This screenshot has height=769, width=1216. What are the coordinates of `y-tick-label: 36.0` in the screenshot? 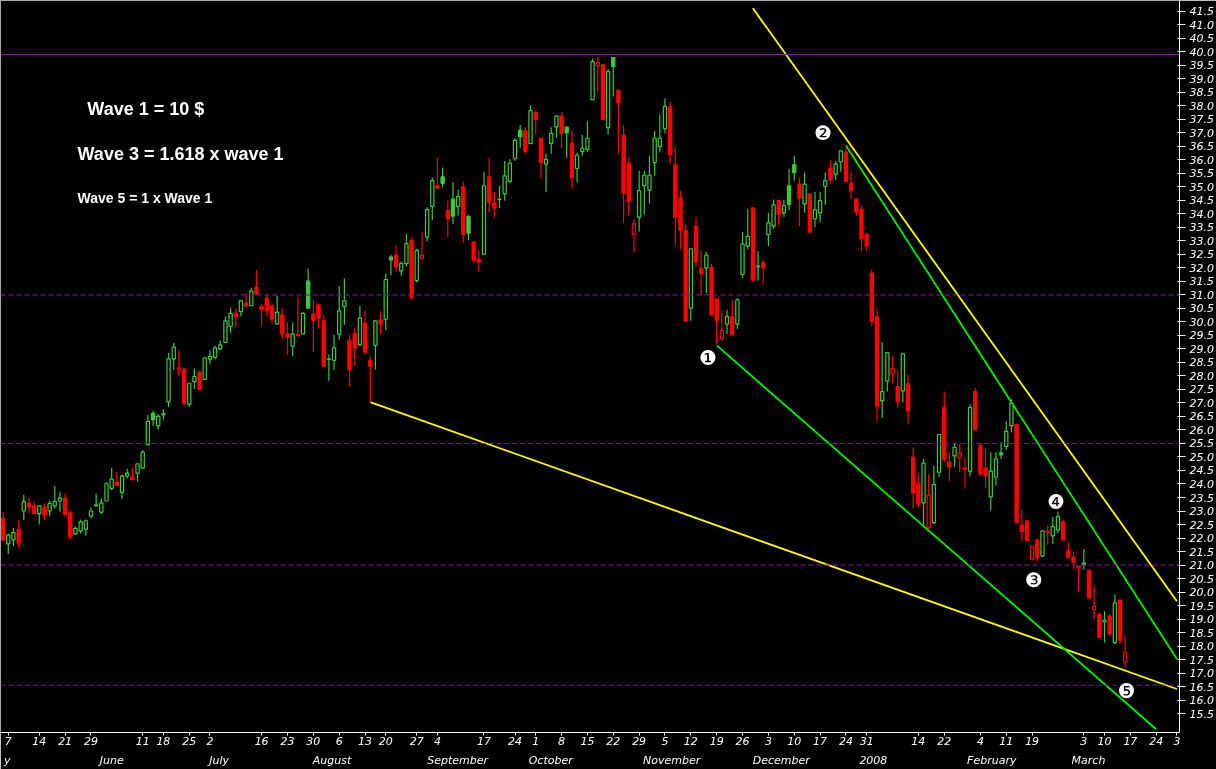 It's located at (1201, 160).